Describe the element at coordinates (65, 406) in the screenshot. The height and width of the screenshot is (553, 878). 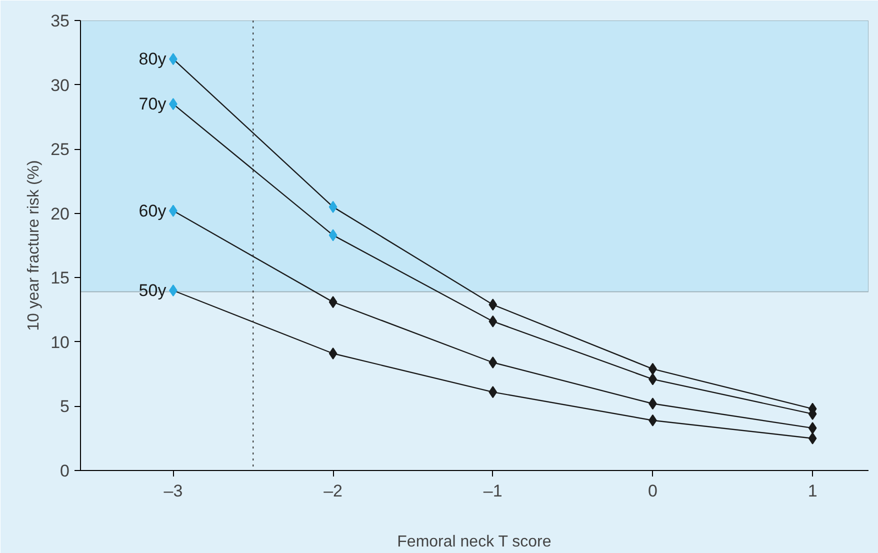
I see `y-tick-label: 5` at that location.